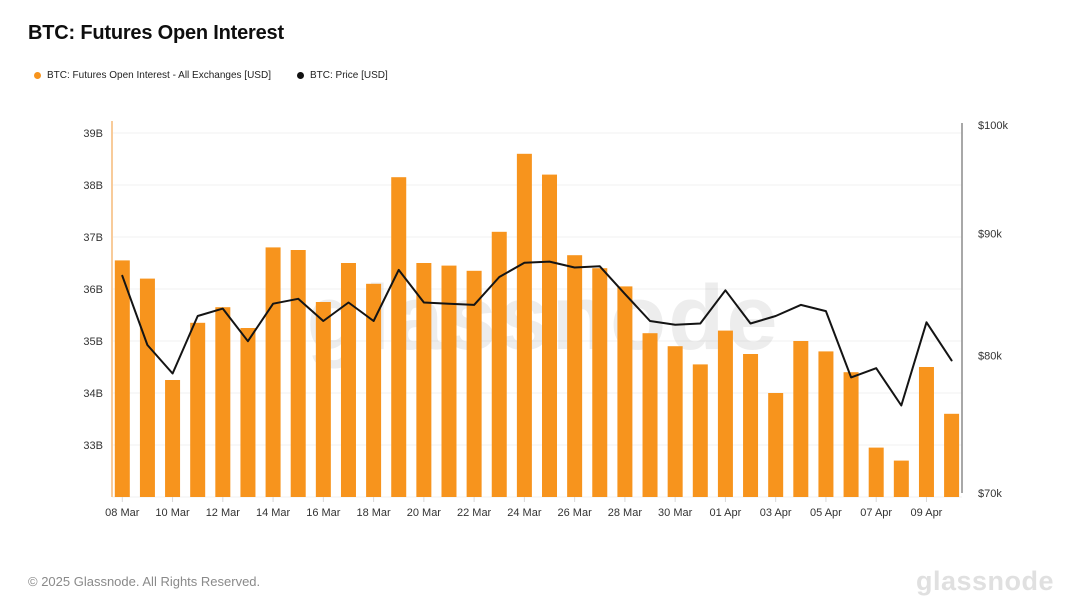  What do you see at coordinates (625, 391) in the screenshot?
I see `bar-28 Mar` at bounding box center [625, 391].